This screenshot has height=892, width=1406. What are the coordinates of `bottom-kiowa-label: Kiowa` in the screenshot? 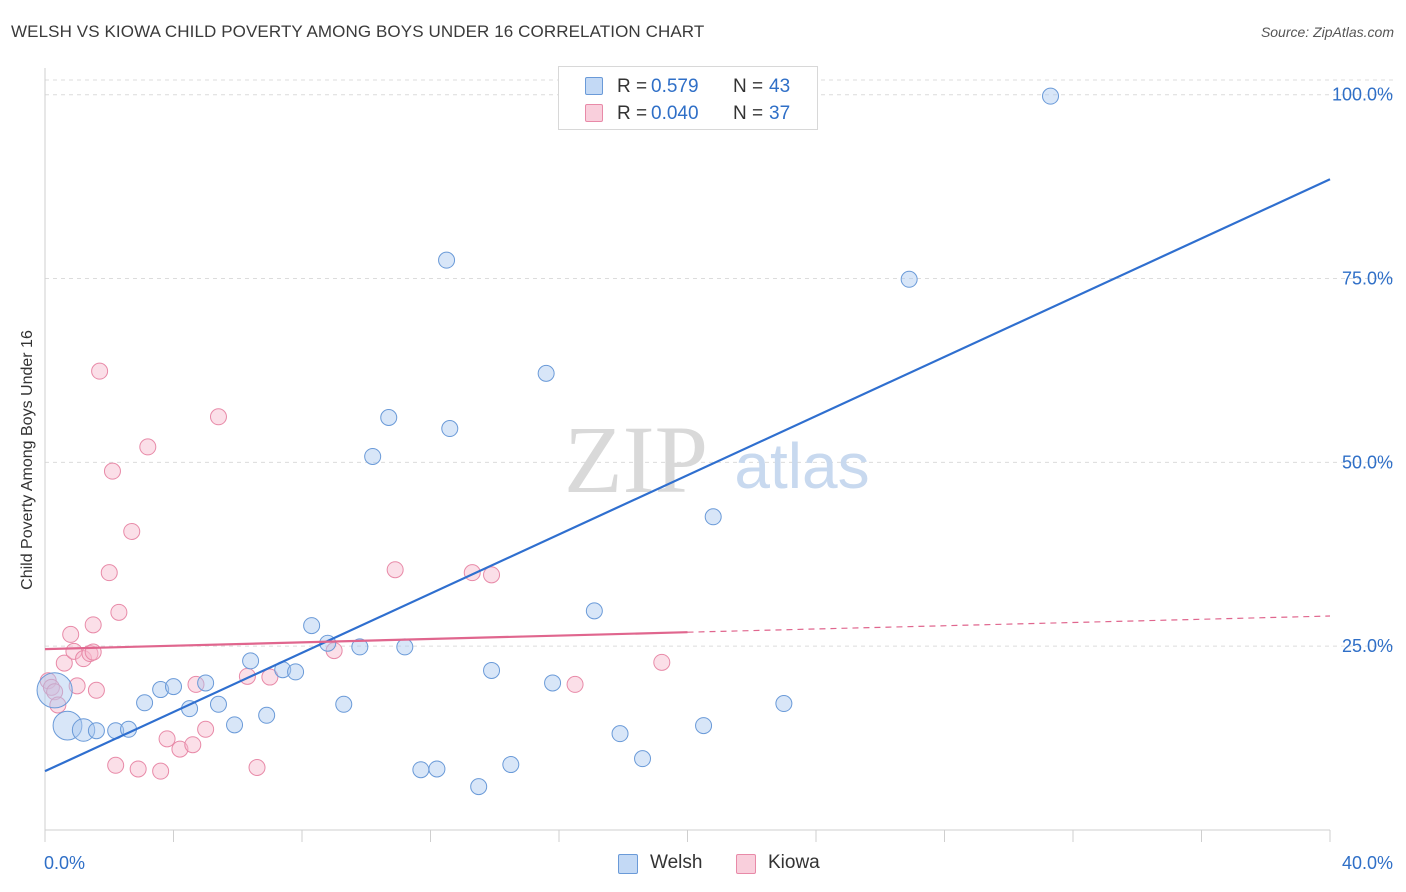 It's located at (794, 862).